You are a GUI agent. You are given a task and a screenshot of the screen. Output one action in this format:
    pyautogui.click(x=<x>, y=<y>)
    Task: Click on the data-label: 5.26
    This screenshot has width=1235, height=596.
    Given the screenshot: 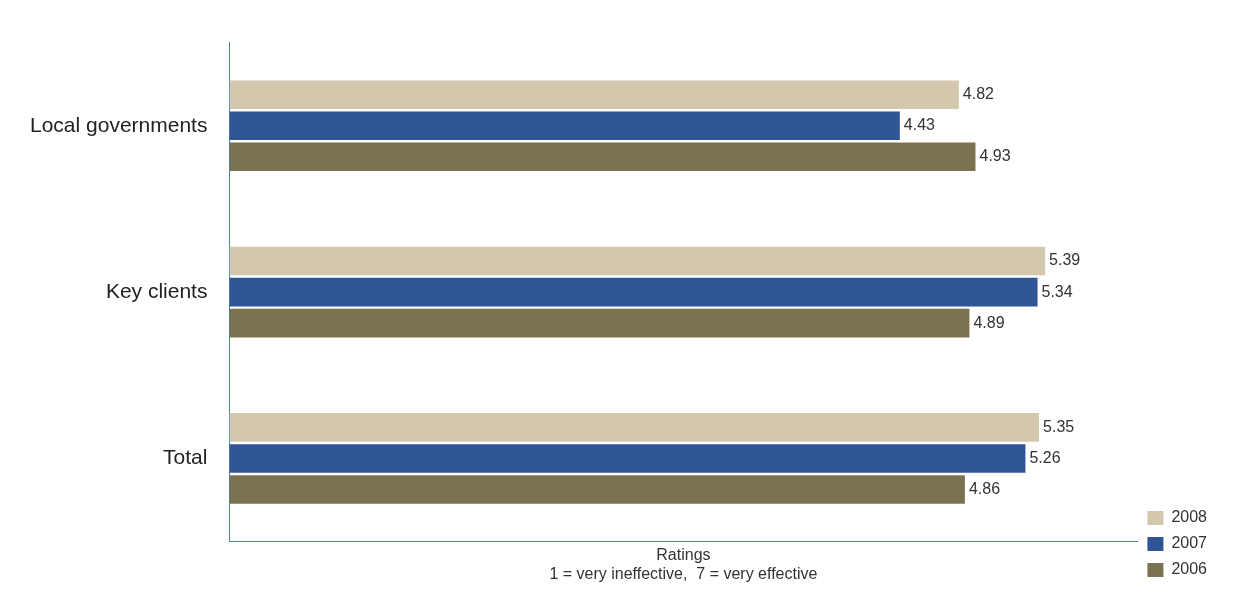 What is the action you would take?
    pyautogui.click(x=1045, y=457)
    